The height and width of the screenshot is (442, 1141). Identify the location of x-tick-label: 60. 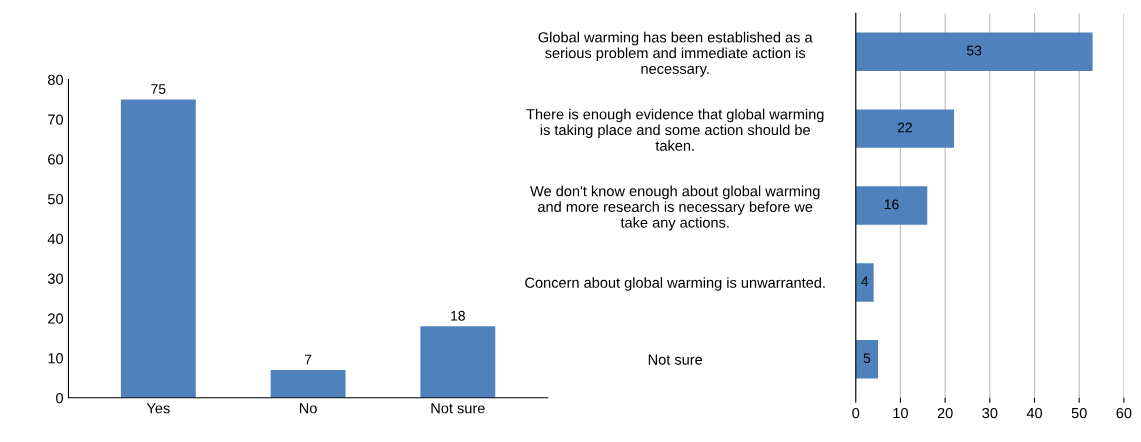
(1124, 413).